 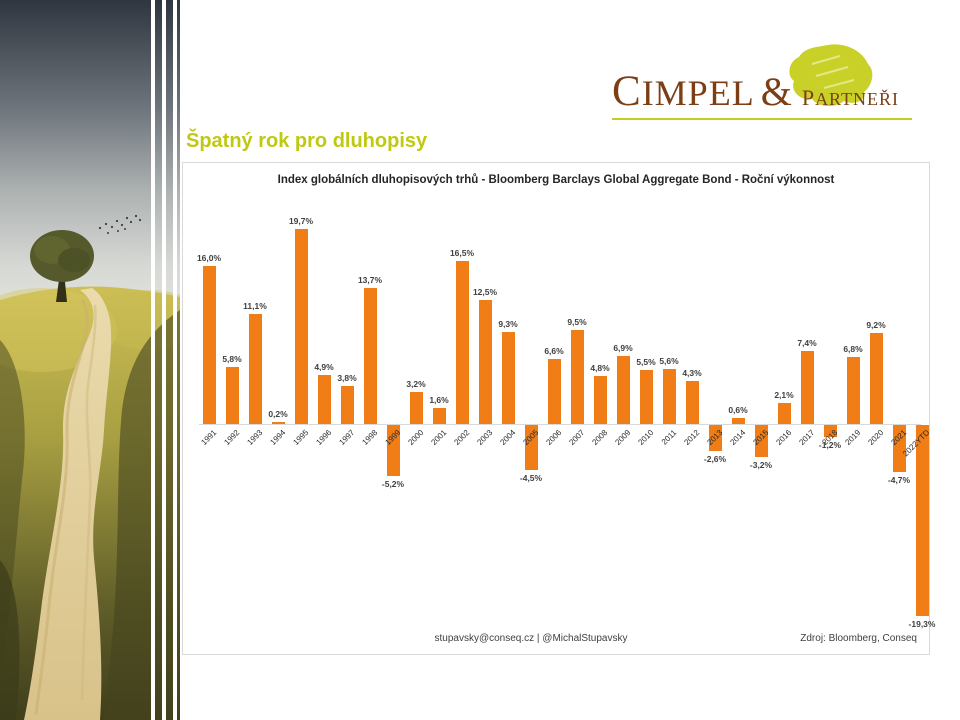 What do you see at coordinates (577, 321) in the screenshot?
I see `bar-value-label: 9,5%` at bounding box center [577, 321].